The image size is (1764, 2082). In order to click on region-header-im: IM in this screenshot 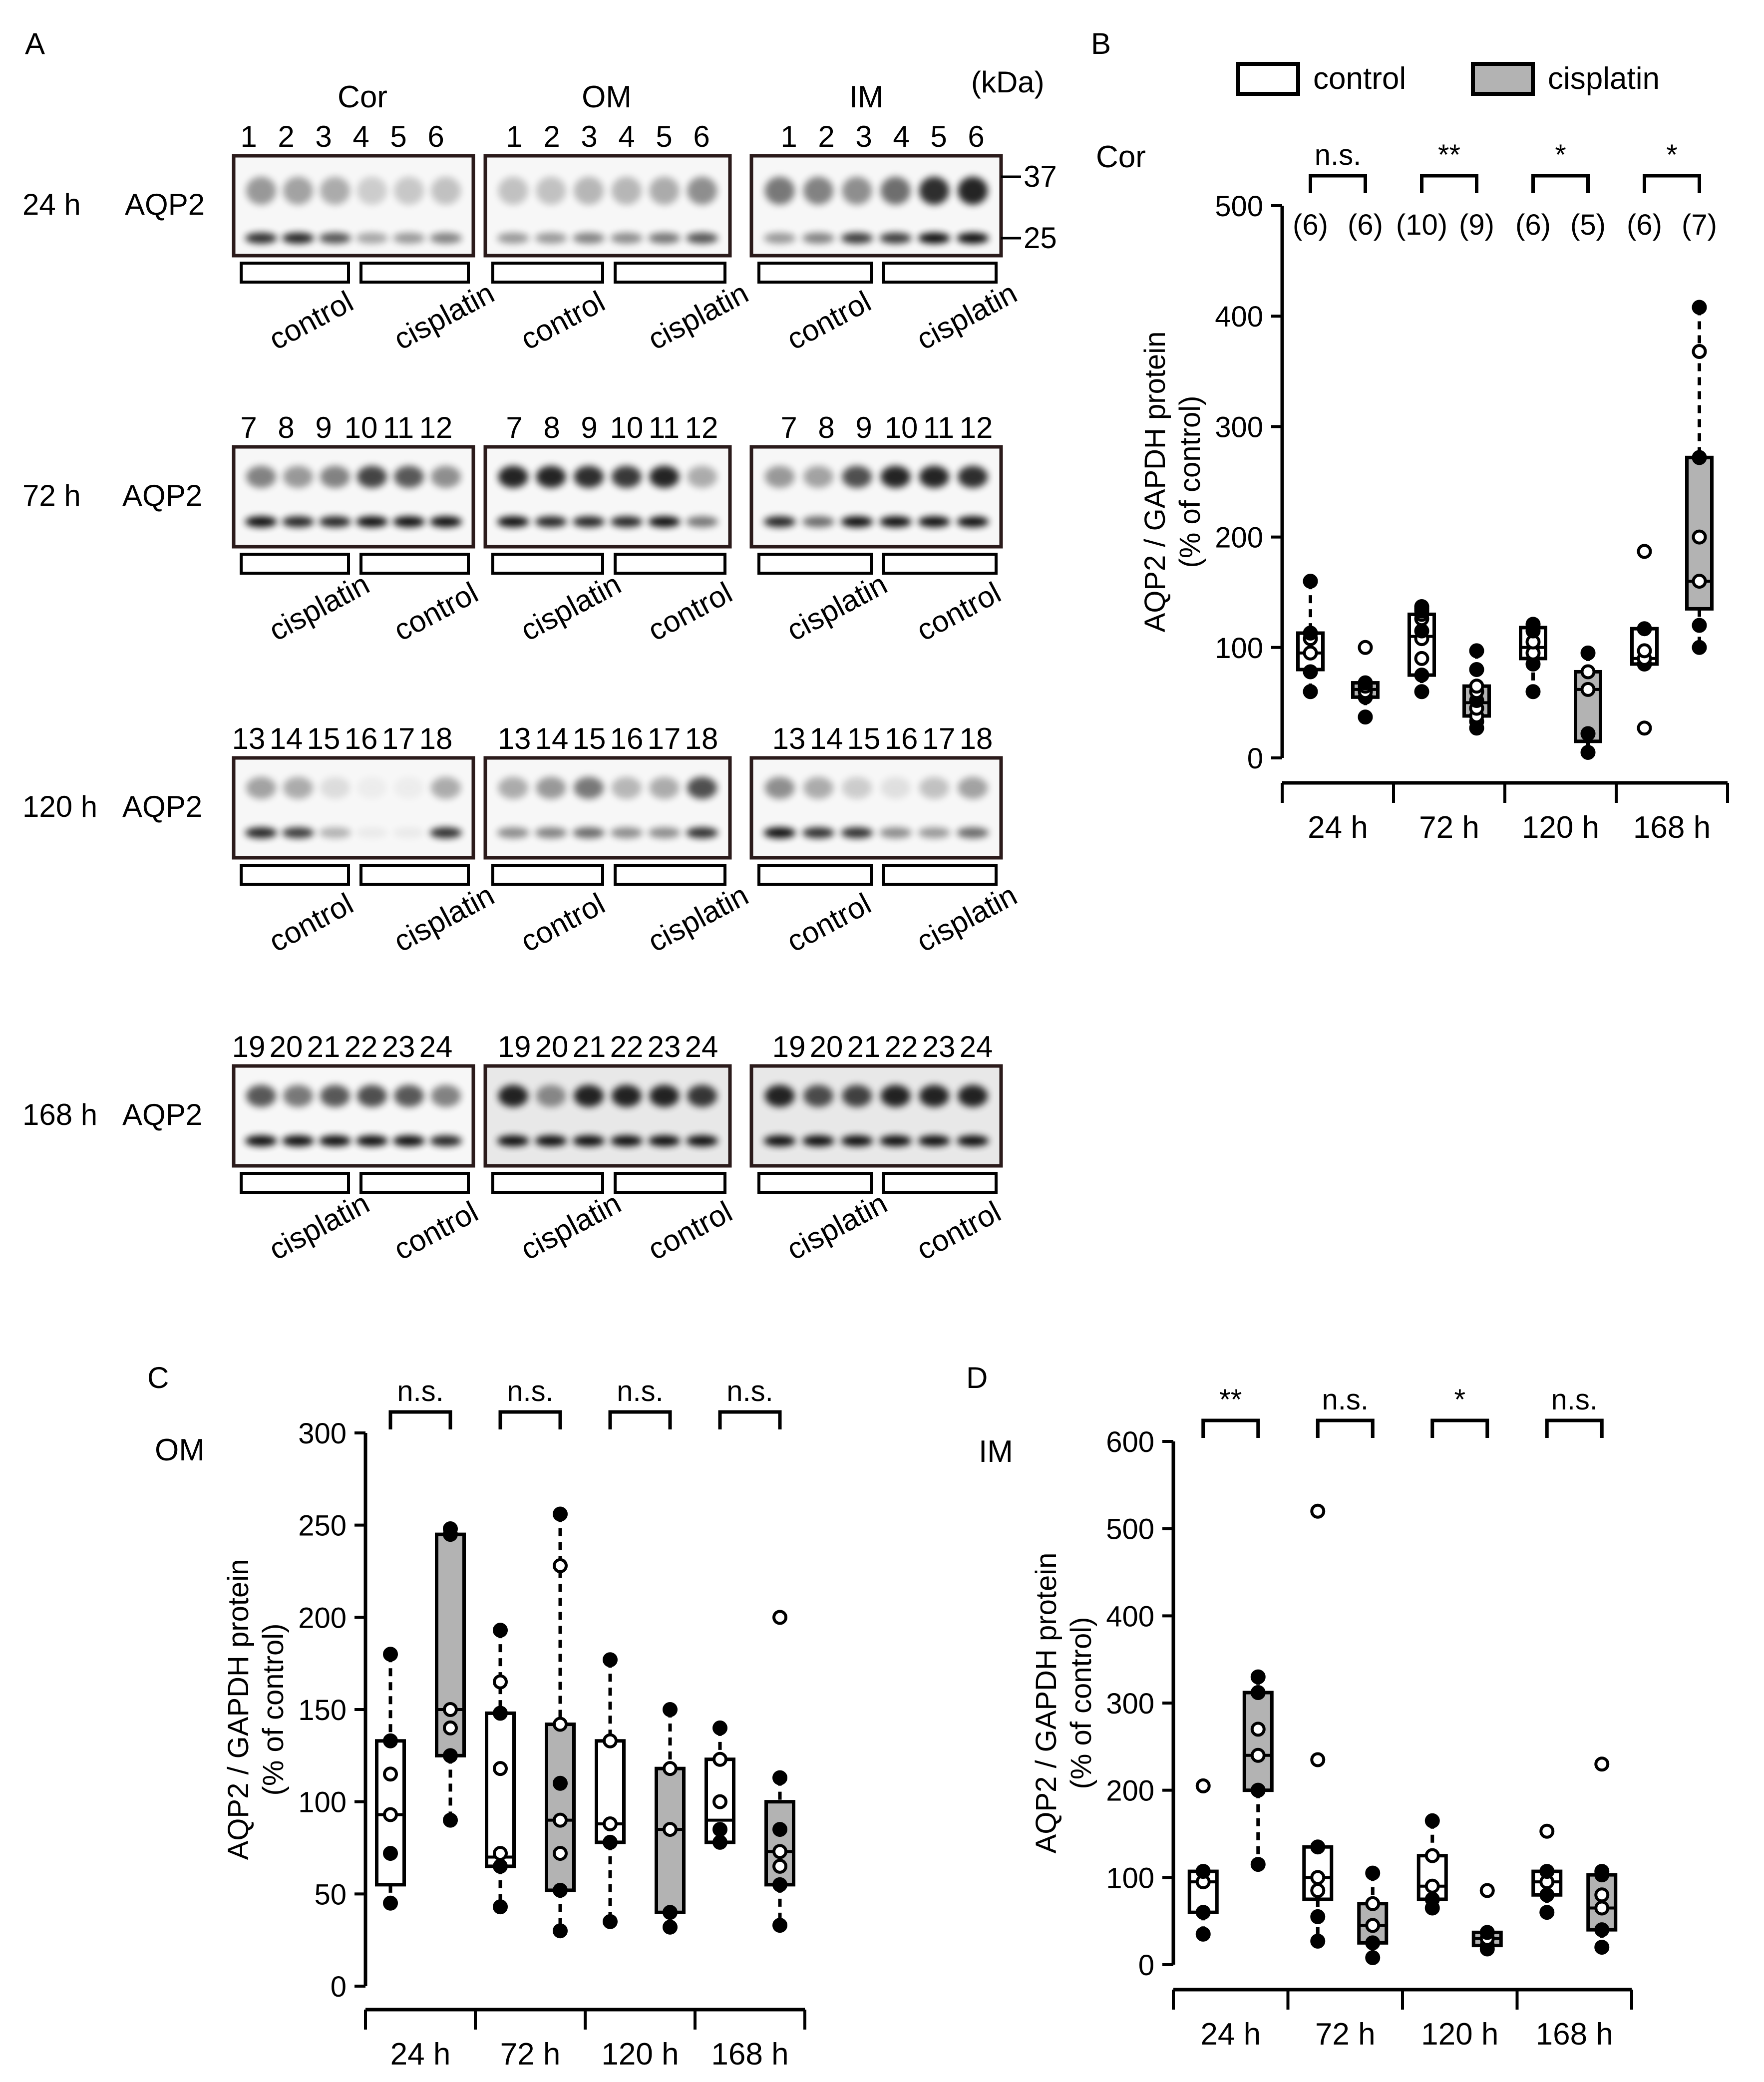, I will do `click(866, 97)`.